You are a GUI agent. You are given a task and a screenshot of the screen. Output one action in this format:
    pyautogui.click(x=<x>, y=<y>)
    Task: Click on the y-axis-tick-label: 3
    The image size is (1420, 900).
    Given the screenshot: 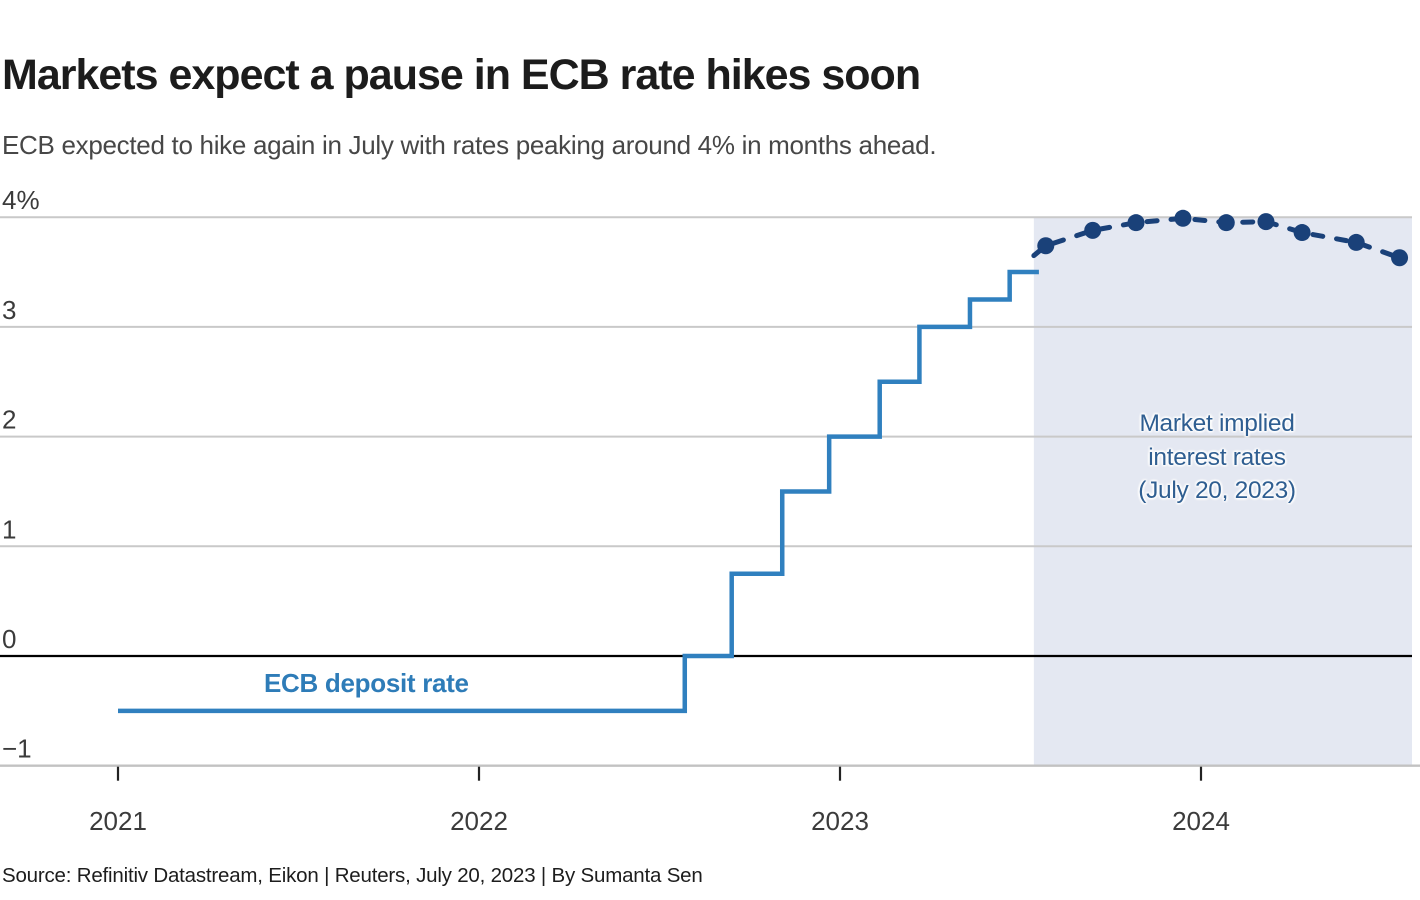 What is the action you would take?
    pyautogui.click(x=9, y=310)
    